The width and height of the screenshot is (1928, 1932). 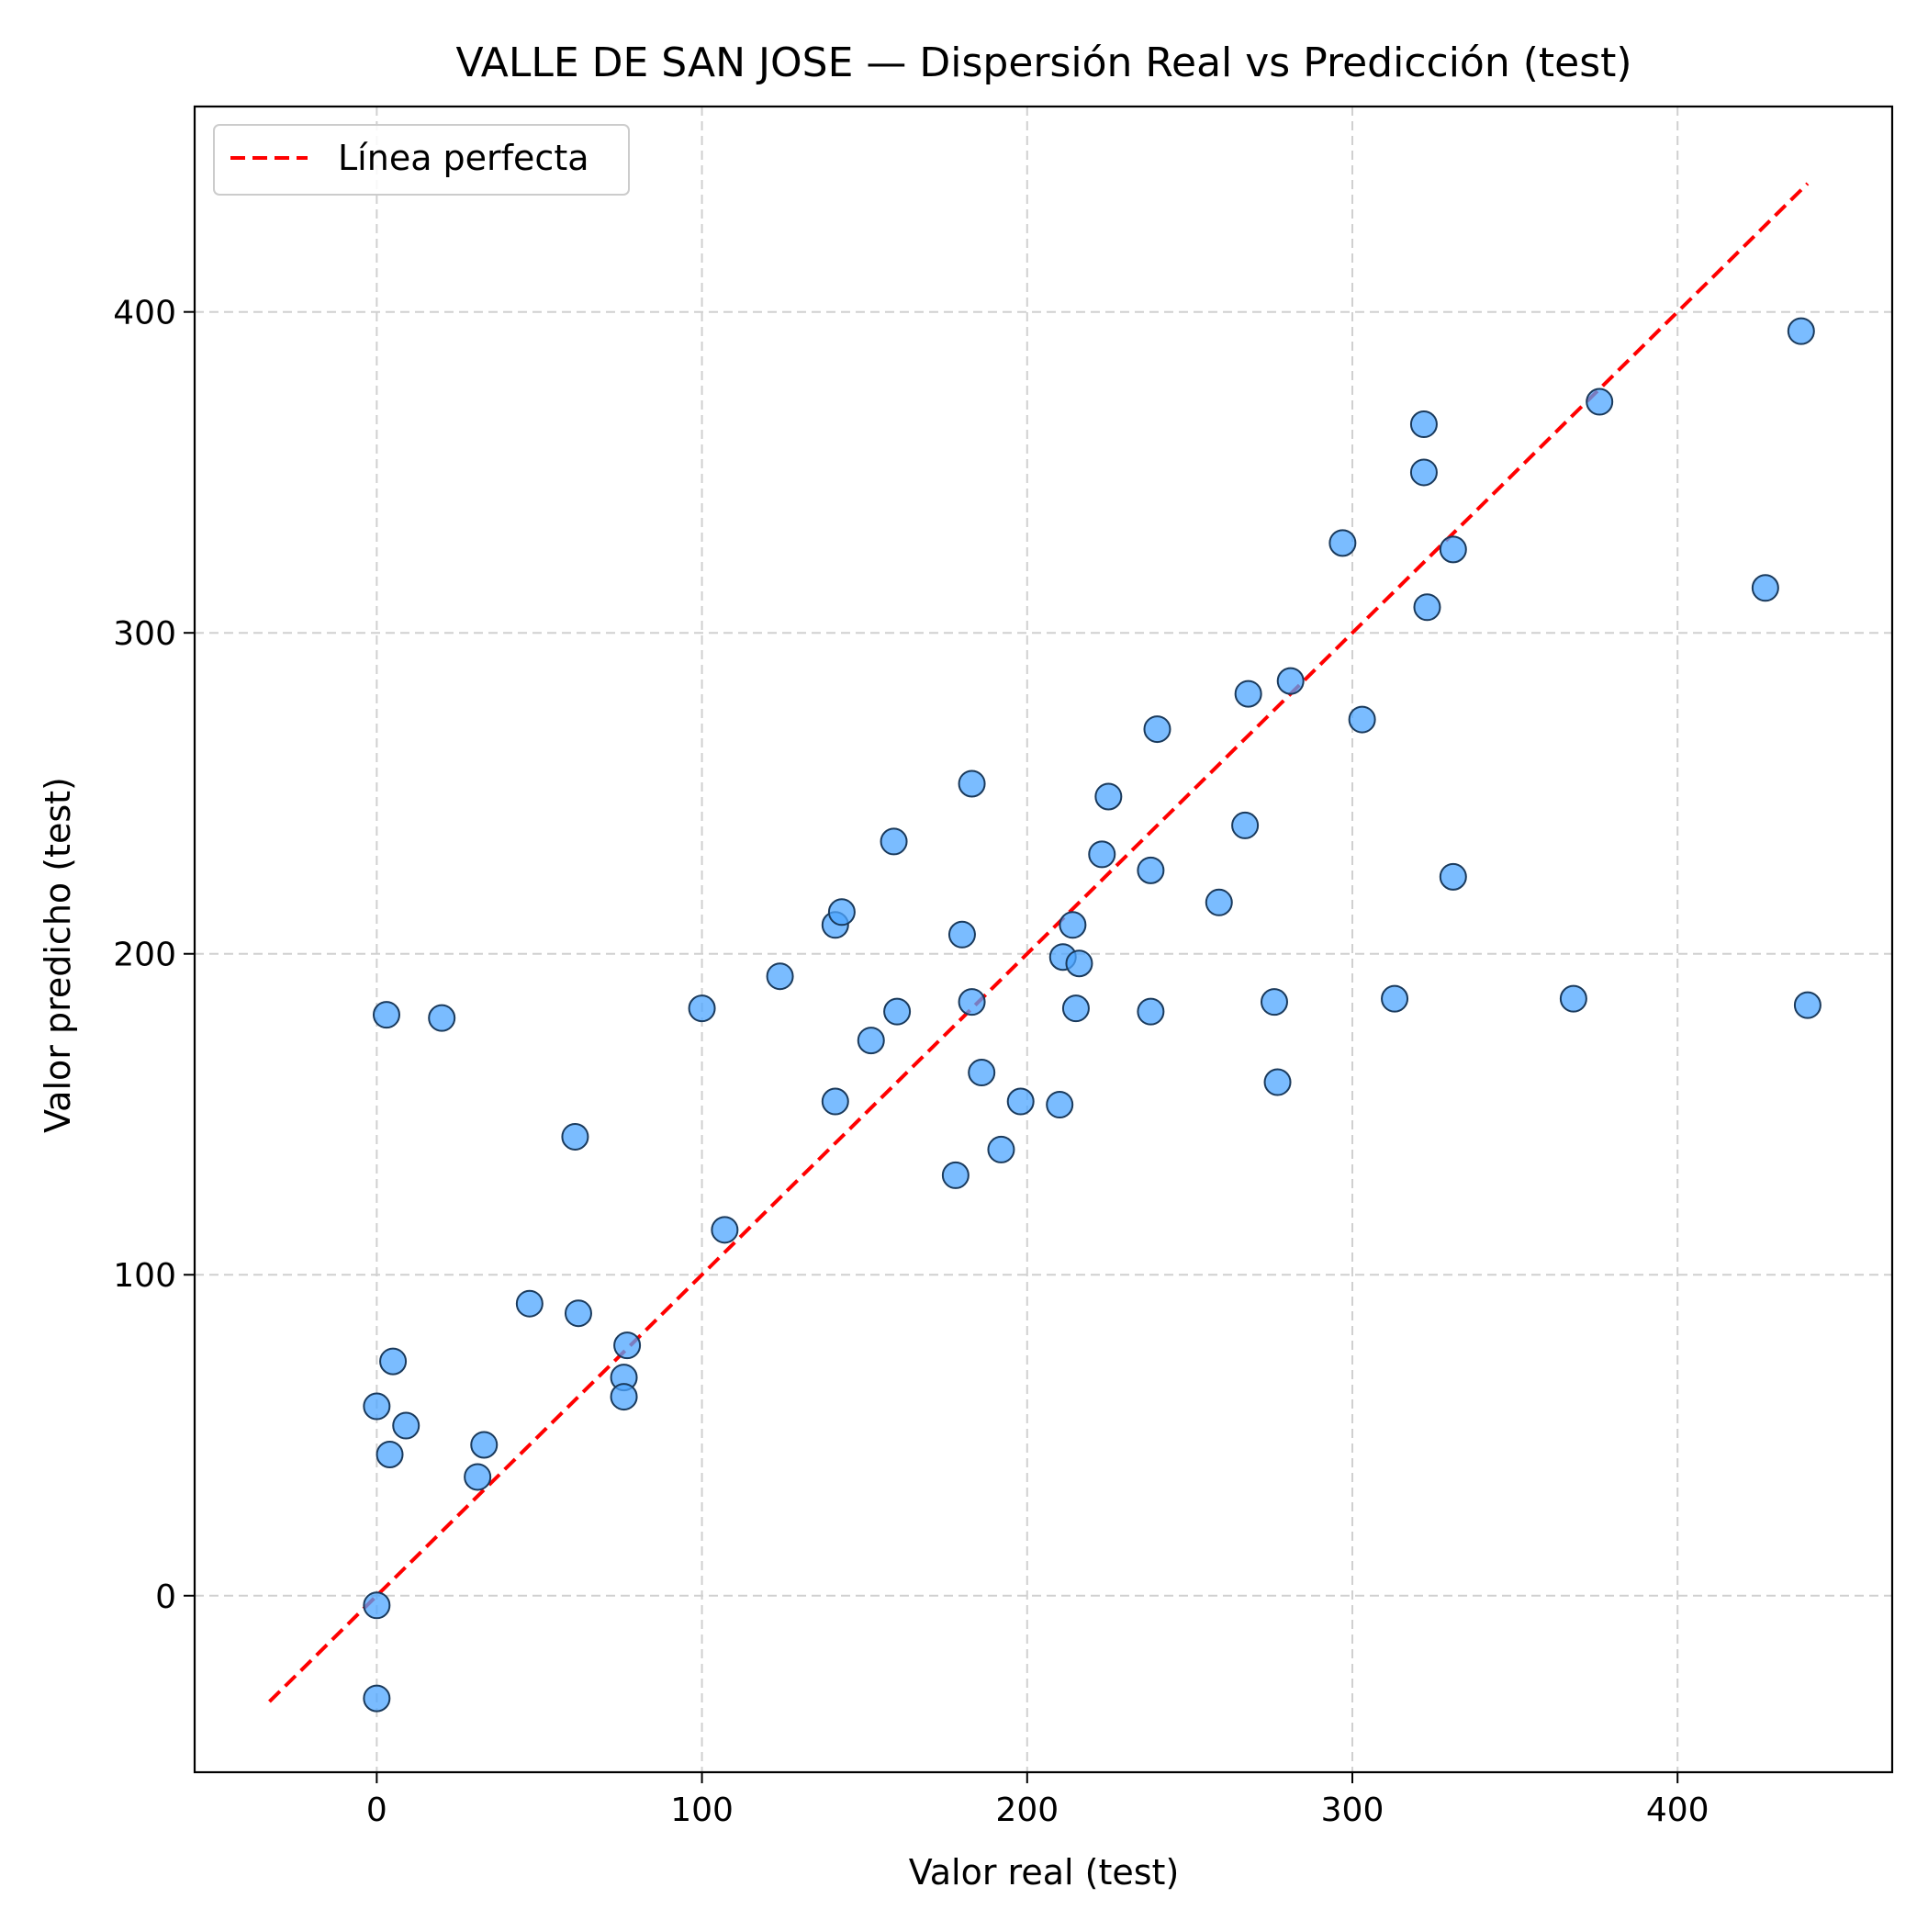 I want to click on x-tick-label: 300, so click(x=1352, y=1810).